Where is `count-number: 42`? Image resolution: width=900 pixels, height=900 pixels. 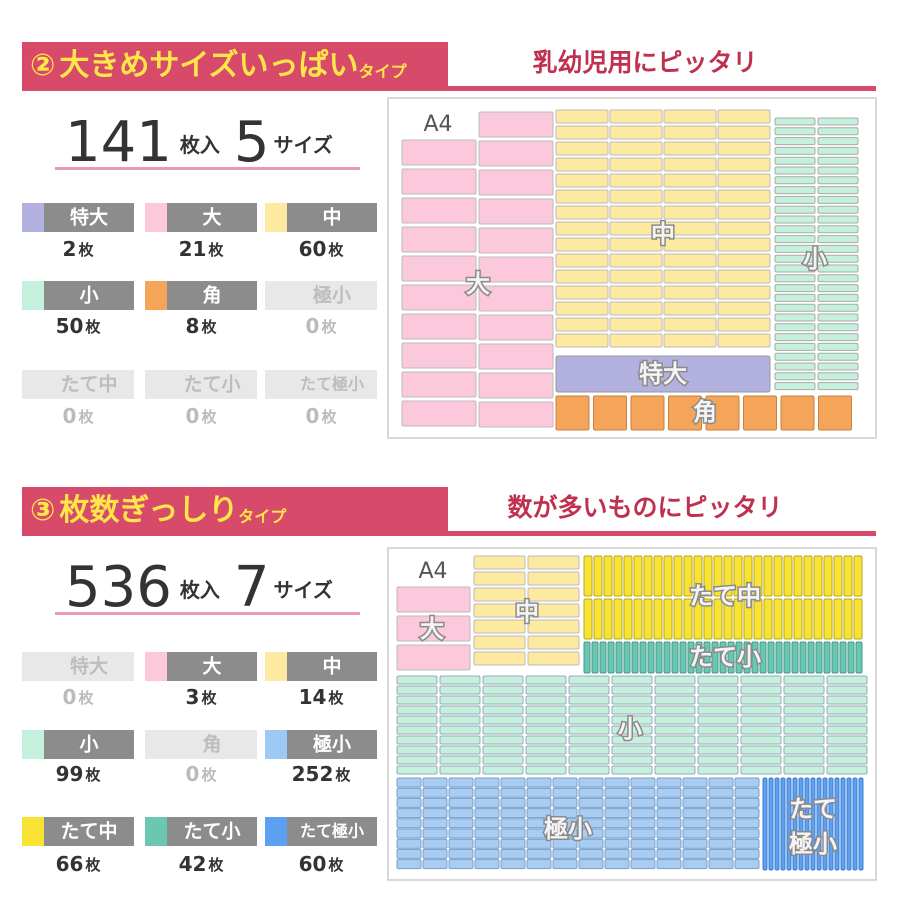
count-number: 42 is located at coordinates (193, 864).